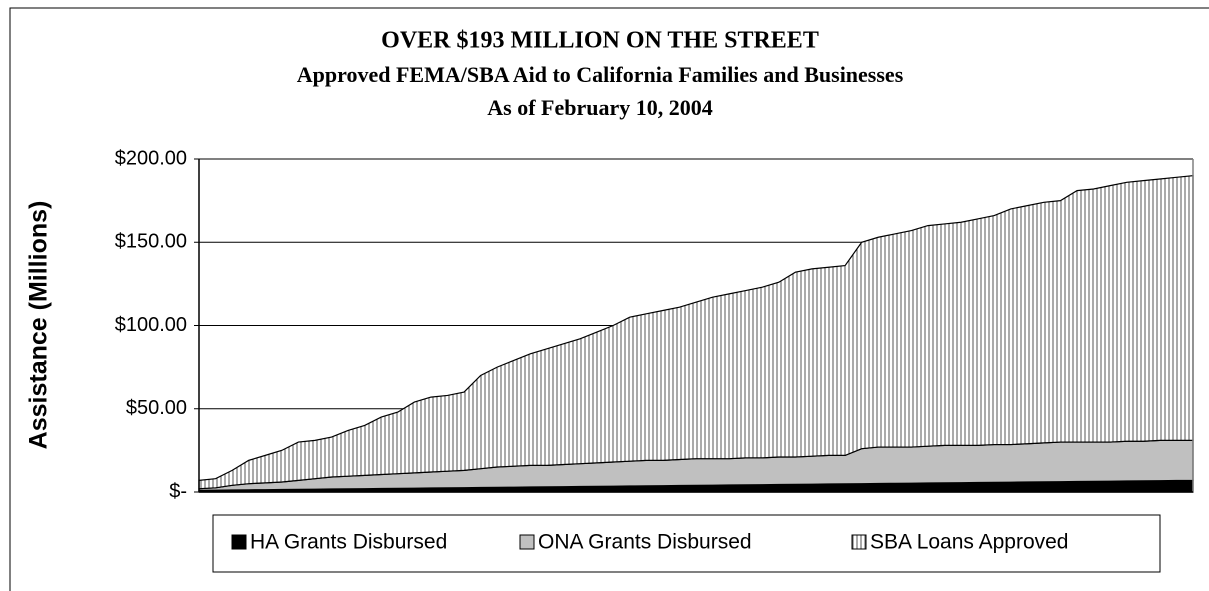 The image size is (1209, 591). Describe the element at coordinates (156, 408) in the screenshot. I see `y-tick-label: $50.00` at that location.